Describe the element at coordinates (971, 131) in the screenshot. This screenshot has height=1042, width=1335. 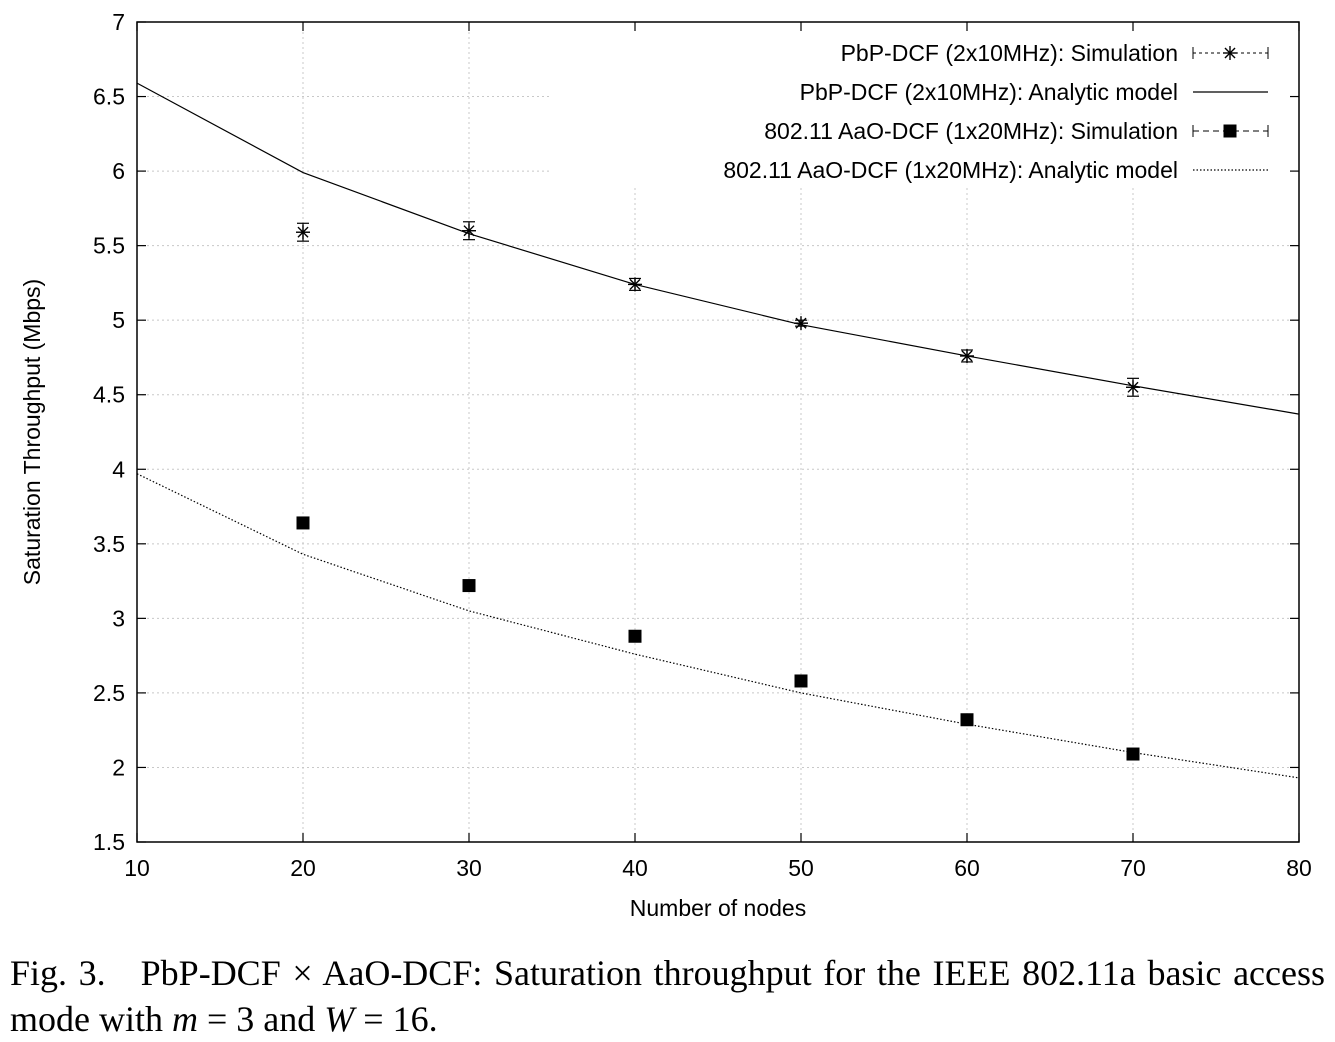
I see `legend-label: 802.11 AaO-DCF (1x20MHz): Simulation` at that location.